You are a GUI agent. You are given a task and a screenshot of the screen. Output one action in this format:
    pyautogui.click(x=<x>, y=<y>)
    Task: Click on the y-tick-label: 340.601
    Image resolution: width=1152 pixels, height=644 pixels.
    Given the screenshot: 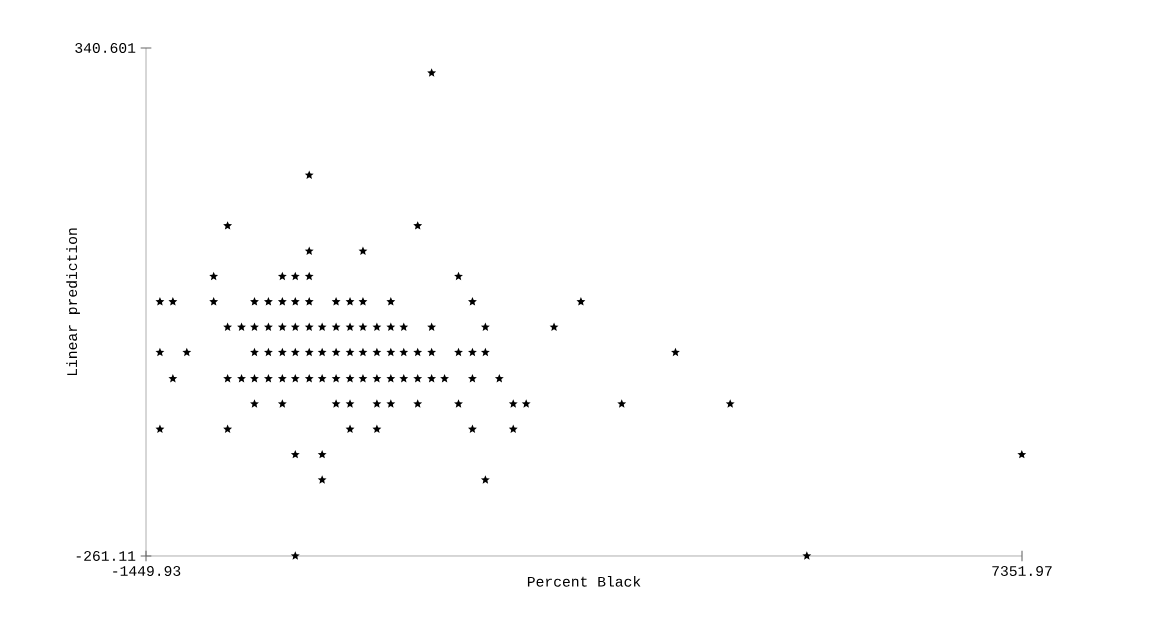 What is the action you would take?
    pyautogui.click(x=105, y=48)
    